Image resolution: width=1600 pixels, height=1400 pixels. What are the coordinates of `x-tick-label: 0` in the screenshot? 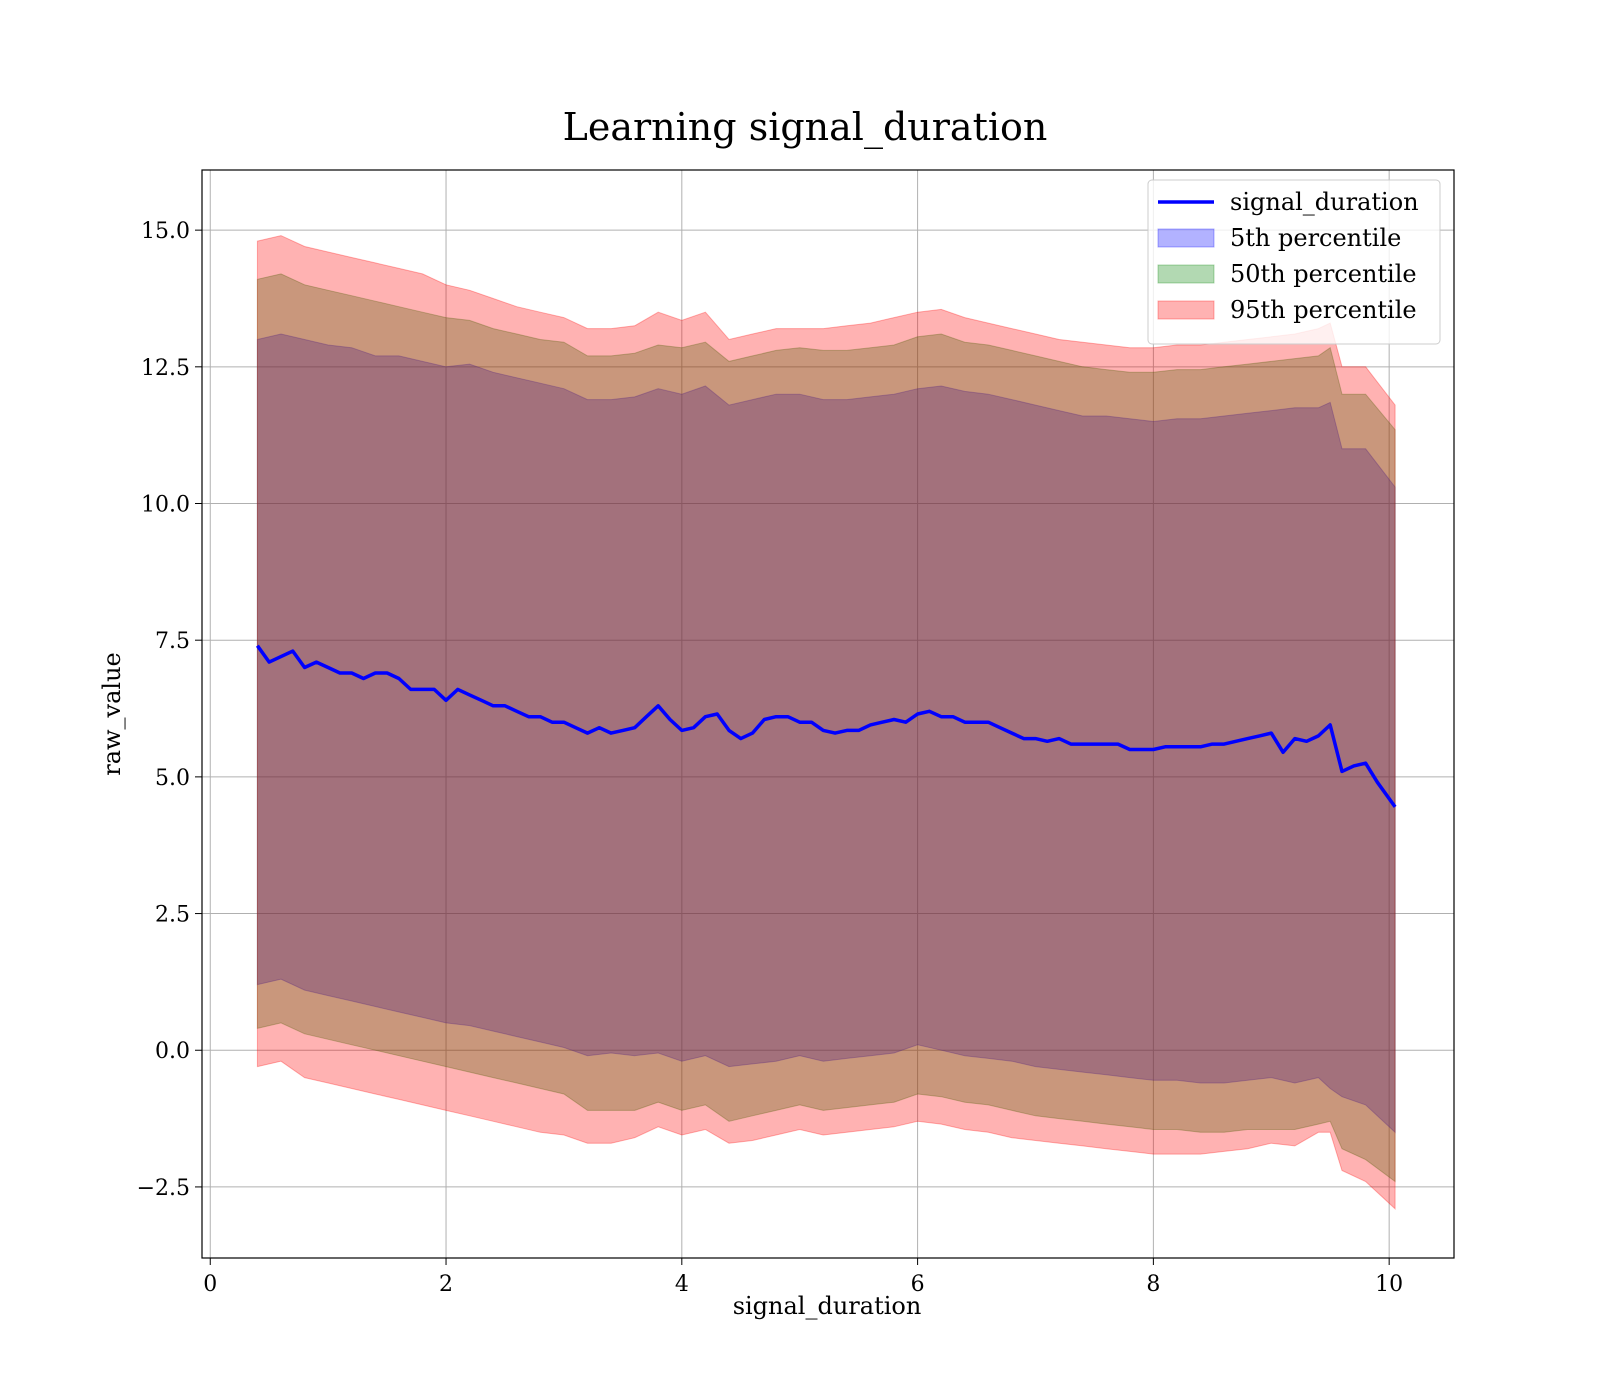 It's located at (210, 1284).